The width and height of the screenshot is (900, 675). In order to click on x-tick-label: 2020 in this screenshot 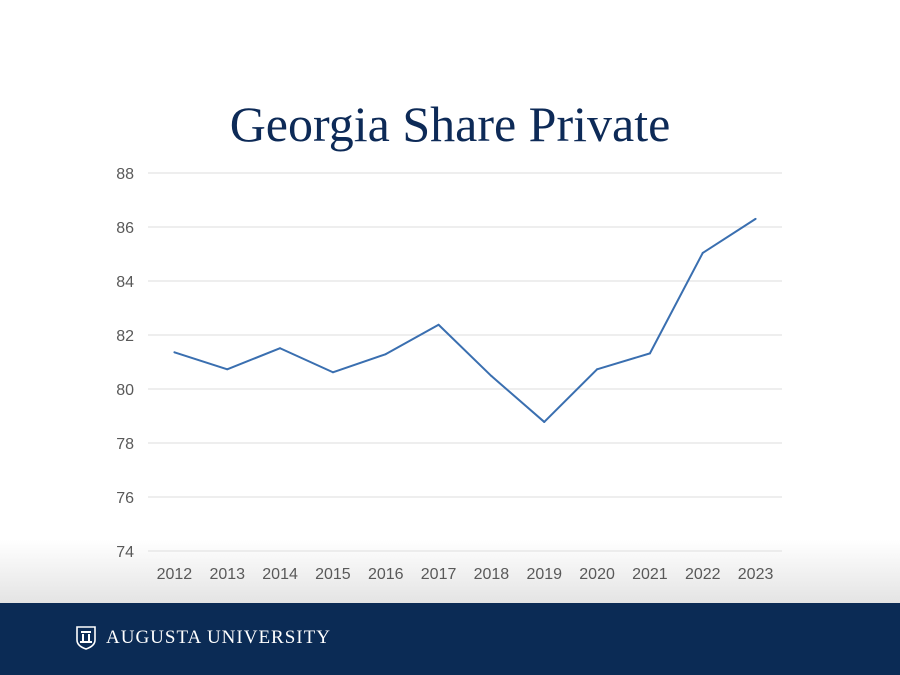, I will do `click(597, 574)`.